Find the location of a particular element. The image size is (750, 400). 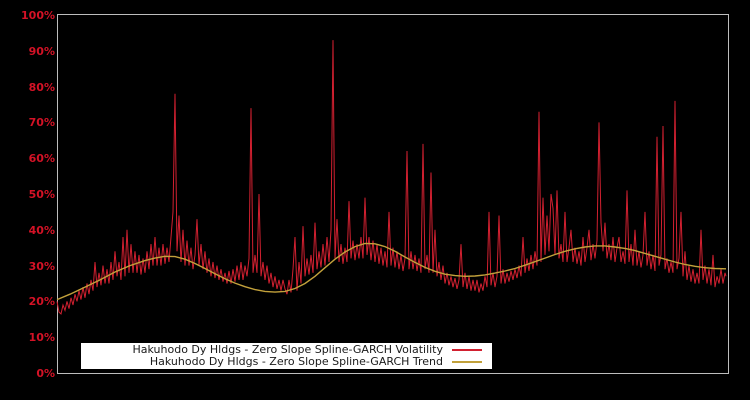

y-tick-label: 90% is located at coordinates (41, 51).